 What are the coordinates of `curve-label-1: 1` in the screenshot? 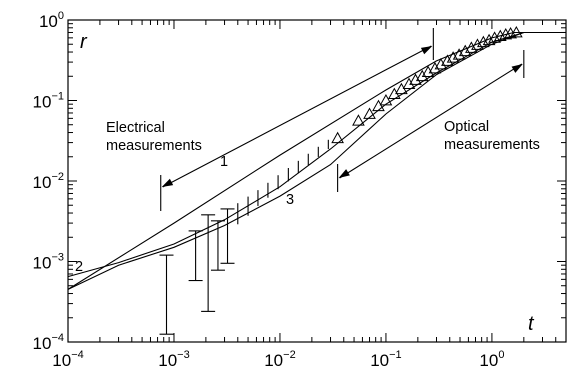 It's located at (224, 162).